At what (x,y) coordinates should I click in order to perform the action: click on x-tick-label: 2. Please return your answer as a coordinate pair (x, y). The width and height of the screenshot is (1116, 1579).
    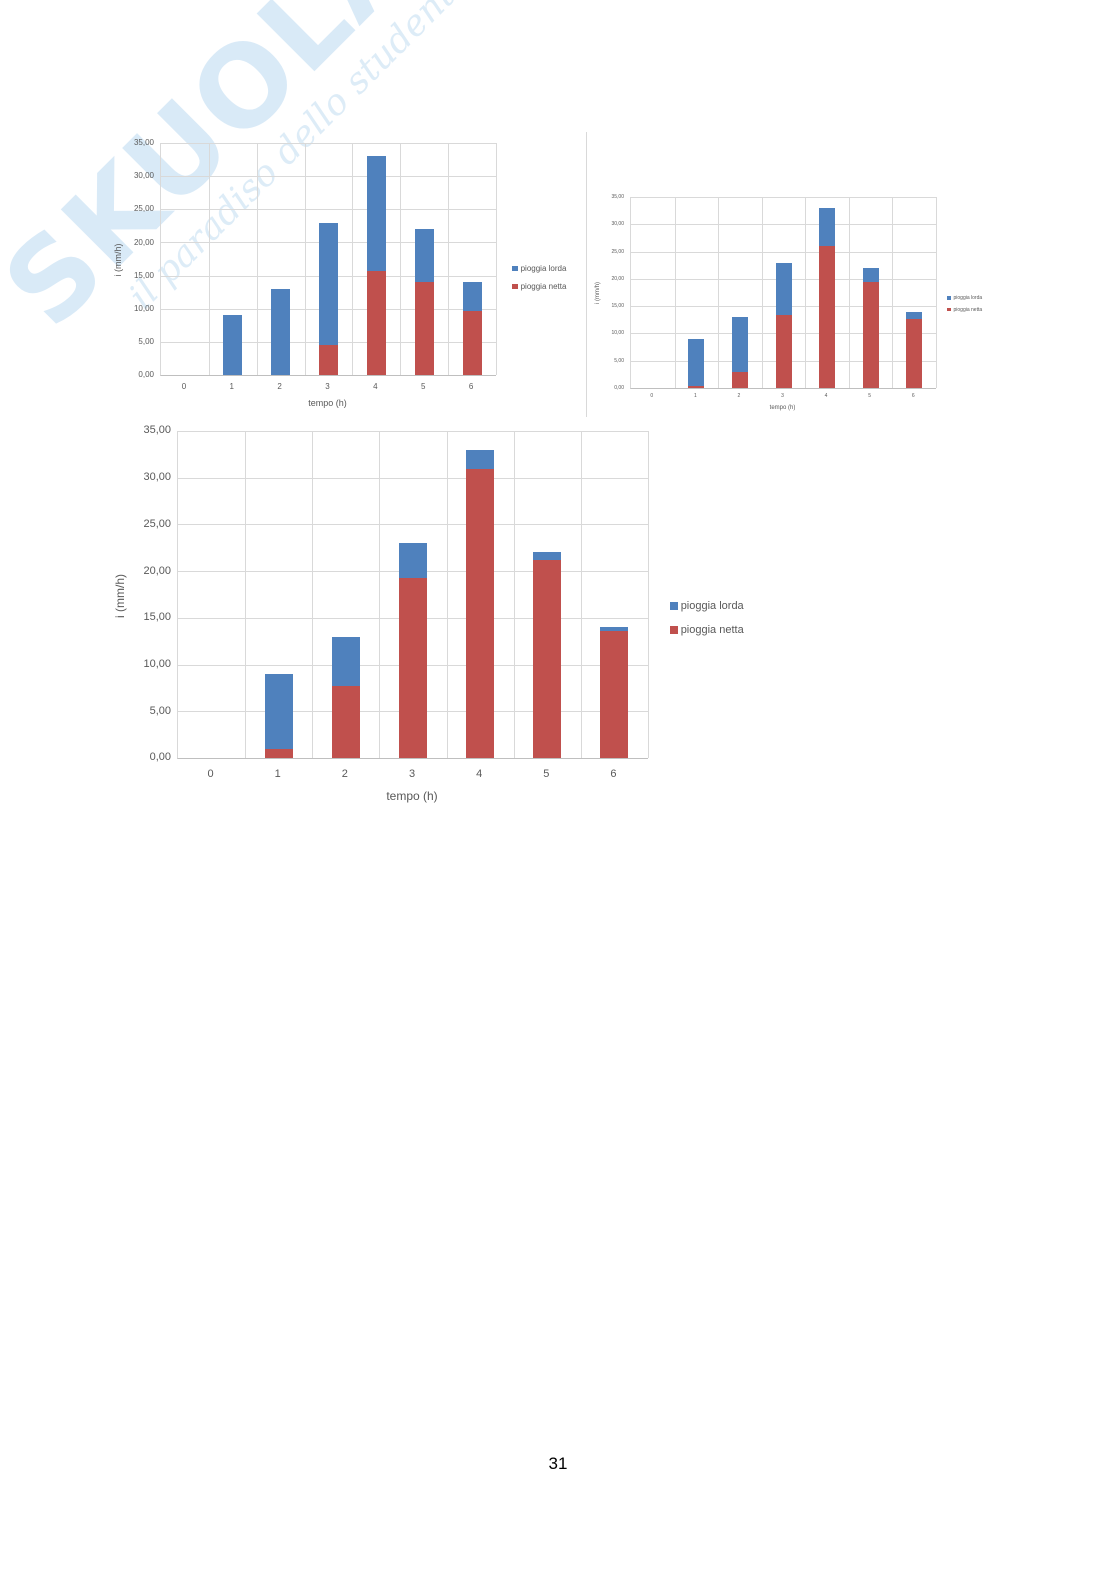
    Looking at the image, I should click on (344, 773).